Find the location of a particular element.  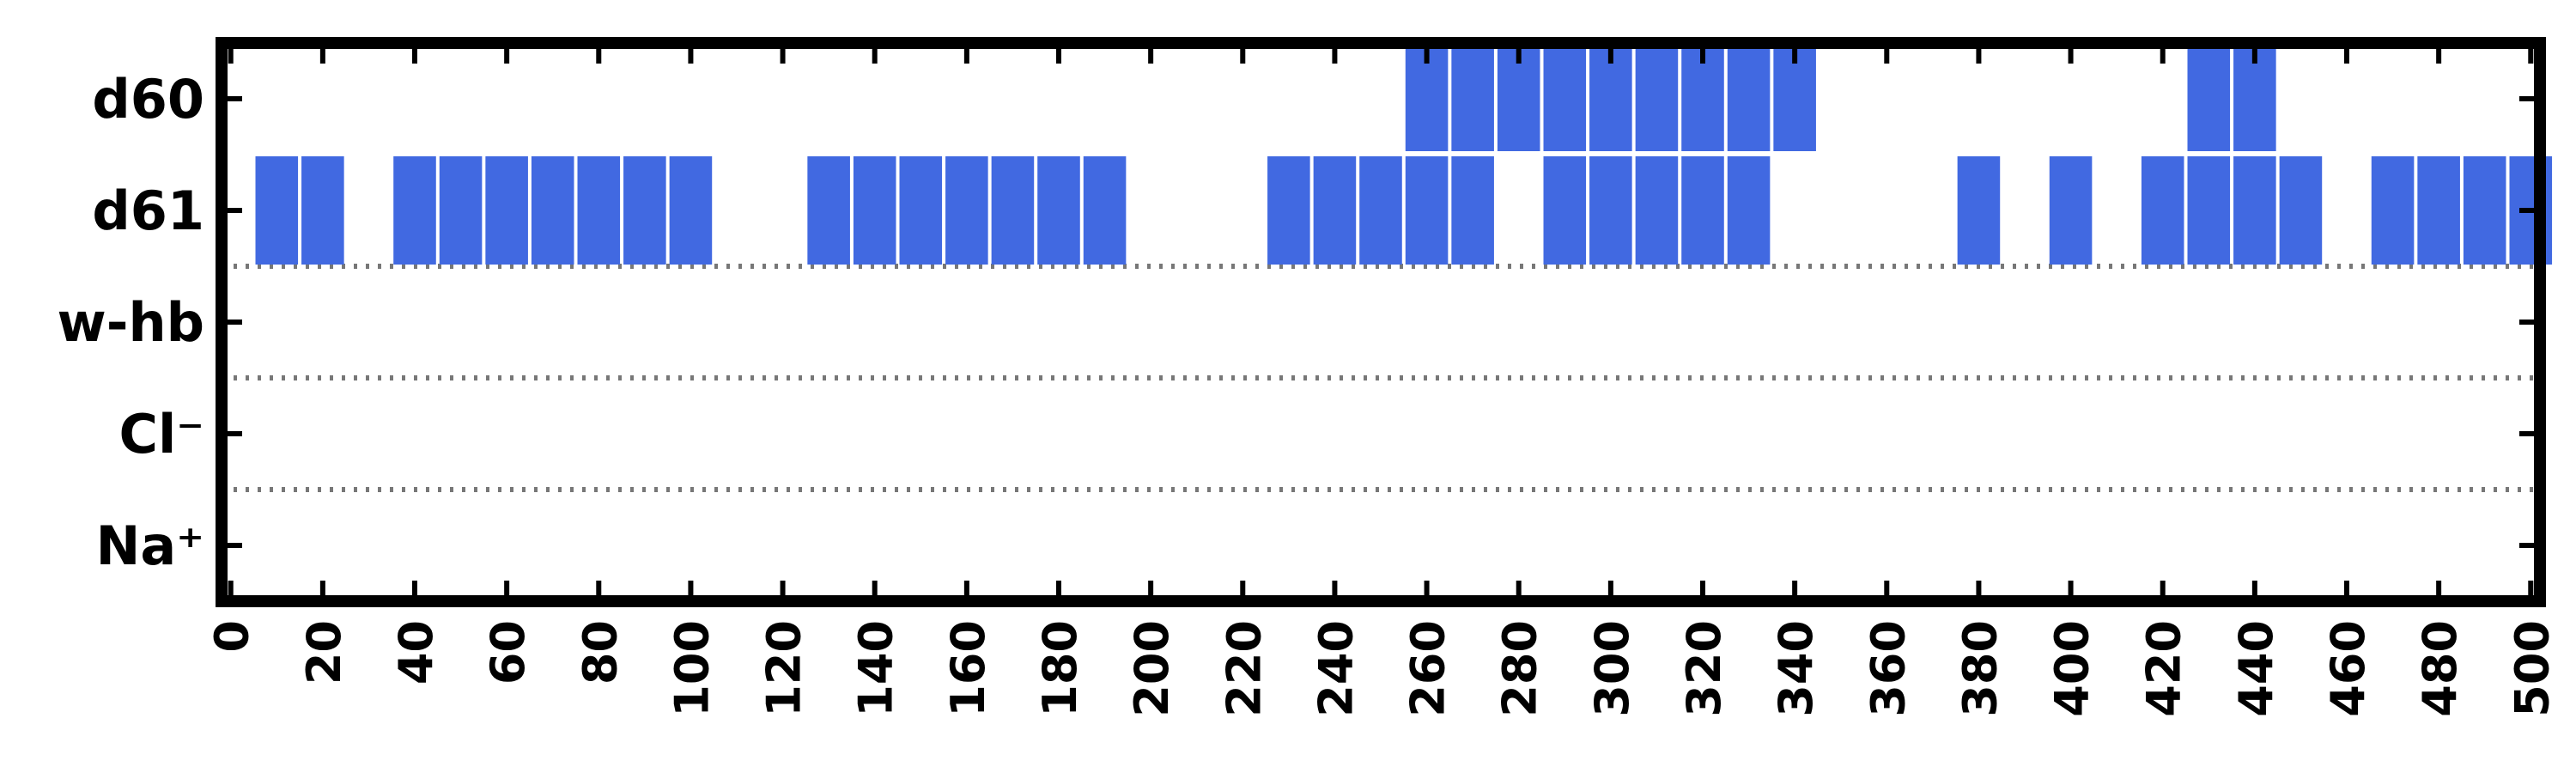

x-tick-label: 500 is located at coordinates (2532, 668).